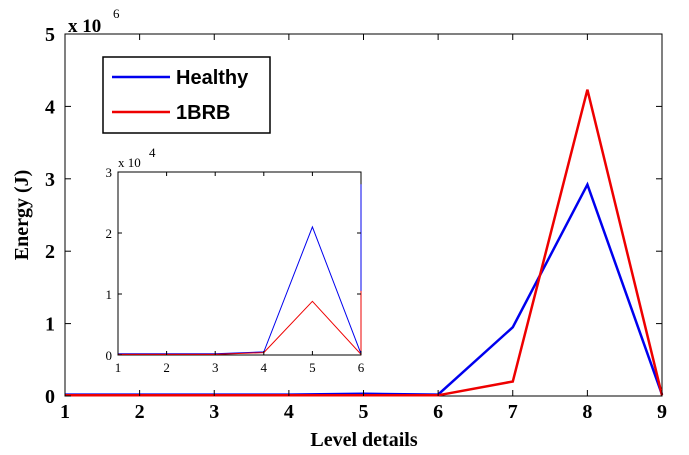 The height and width of the screenshot is (455, 689). Describe the element at coordinates (513, 412) in the screenshot. I see `x-tick-label: 7` at that location.